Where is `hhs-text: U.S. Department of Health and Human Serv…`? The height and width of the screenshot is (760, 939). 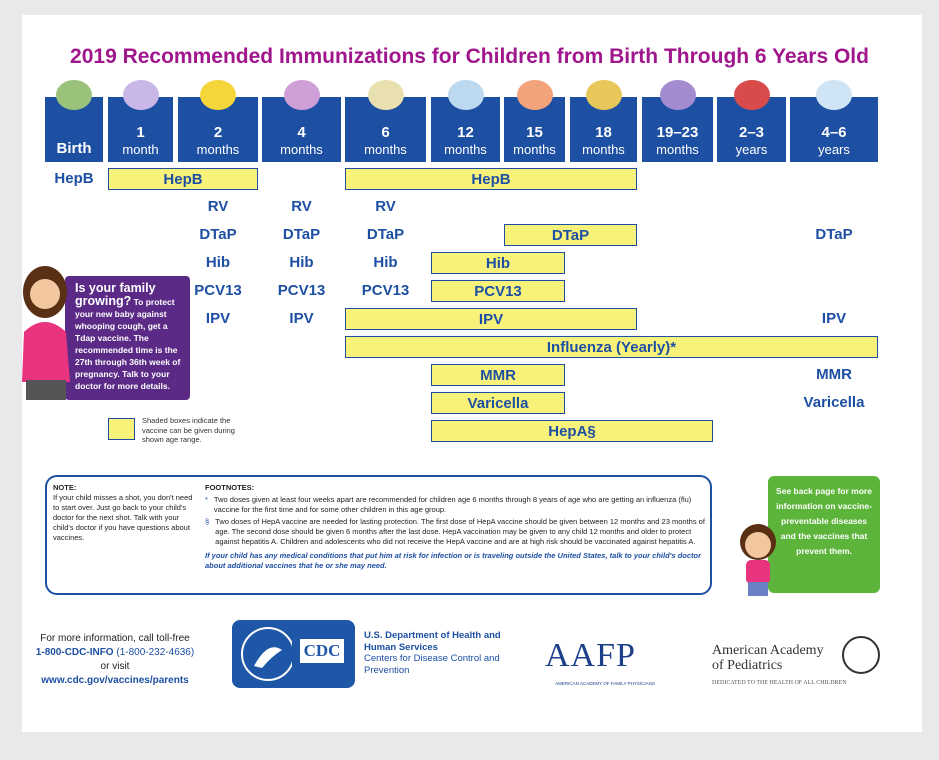 hhs-text: U.S. Department of Health and Human Serv… is located at coordinates (439, 653).